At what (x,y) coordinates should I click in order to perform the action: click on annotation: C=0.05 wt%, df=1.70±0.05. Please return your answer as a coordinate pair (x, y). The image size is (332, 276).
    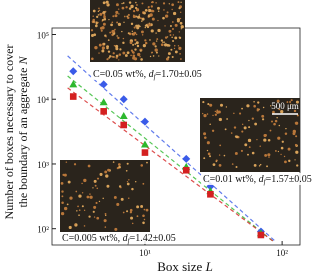
    Looking at the image, I should click on (147, 75).